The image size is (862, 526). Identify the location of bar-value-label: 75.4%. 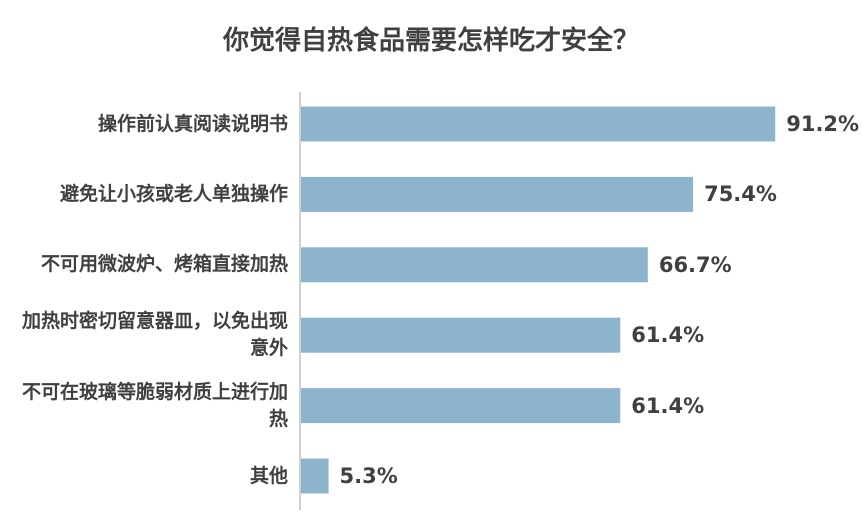
(740, 194).